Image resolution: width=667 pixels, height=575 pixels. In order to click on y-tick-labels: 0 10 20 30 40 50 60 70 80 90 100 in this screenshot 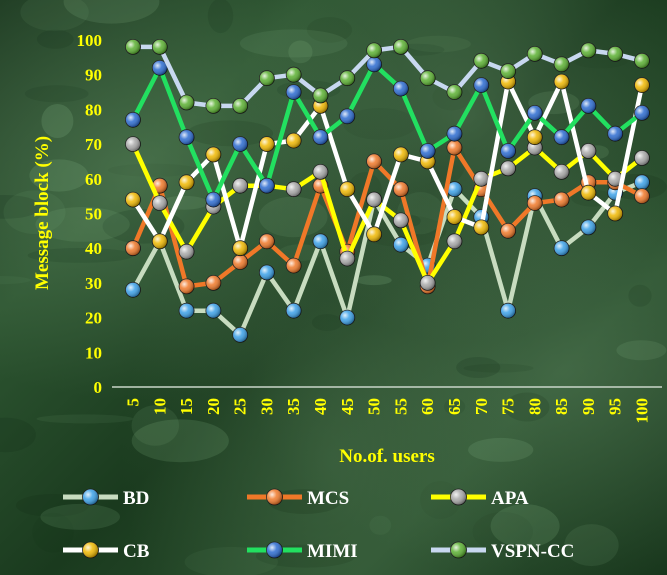, I will do `click(90, 214)`.